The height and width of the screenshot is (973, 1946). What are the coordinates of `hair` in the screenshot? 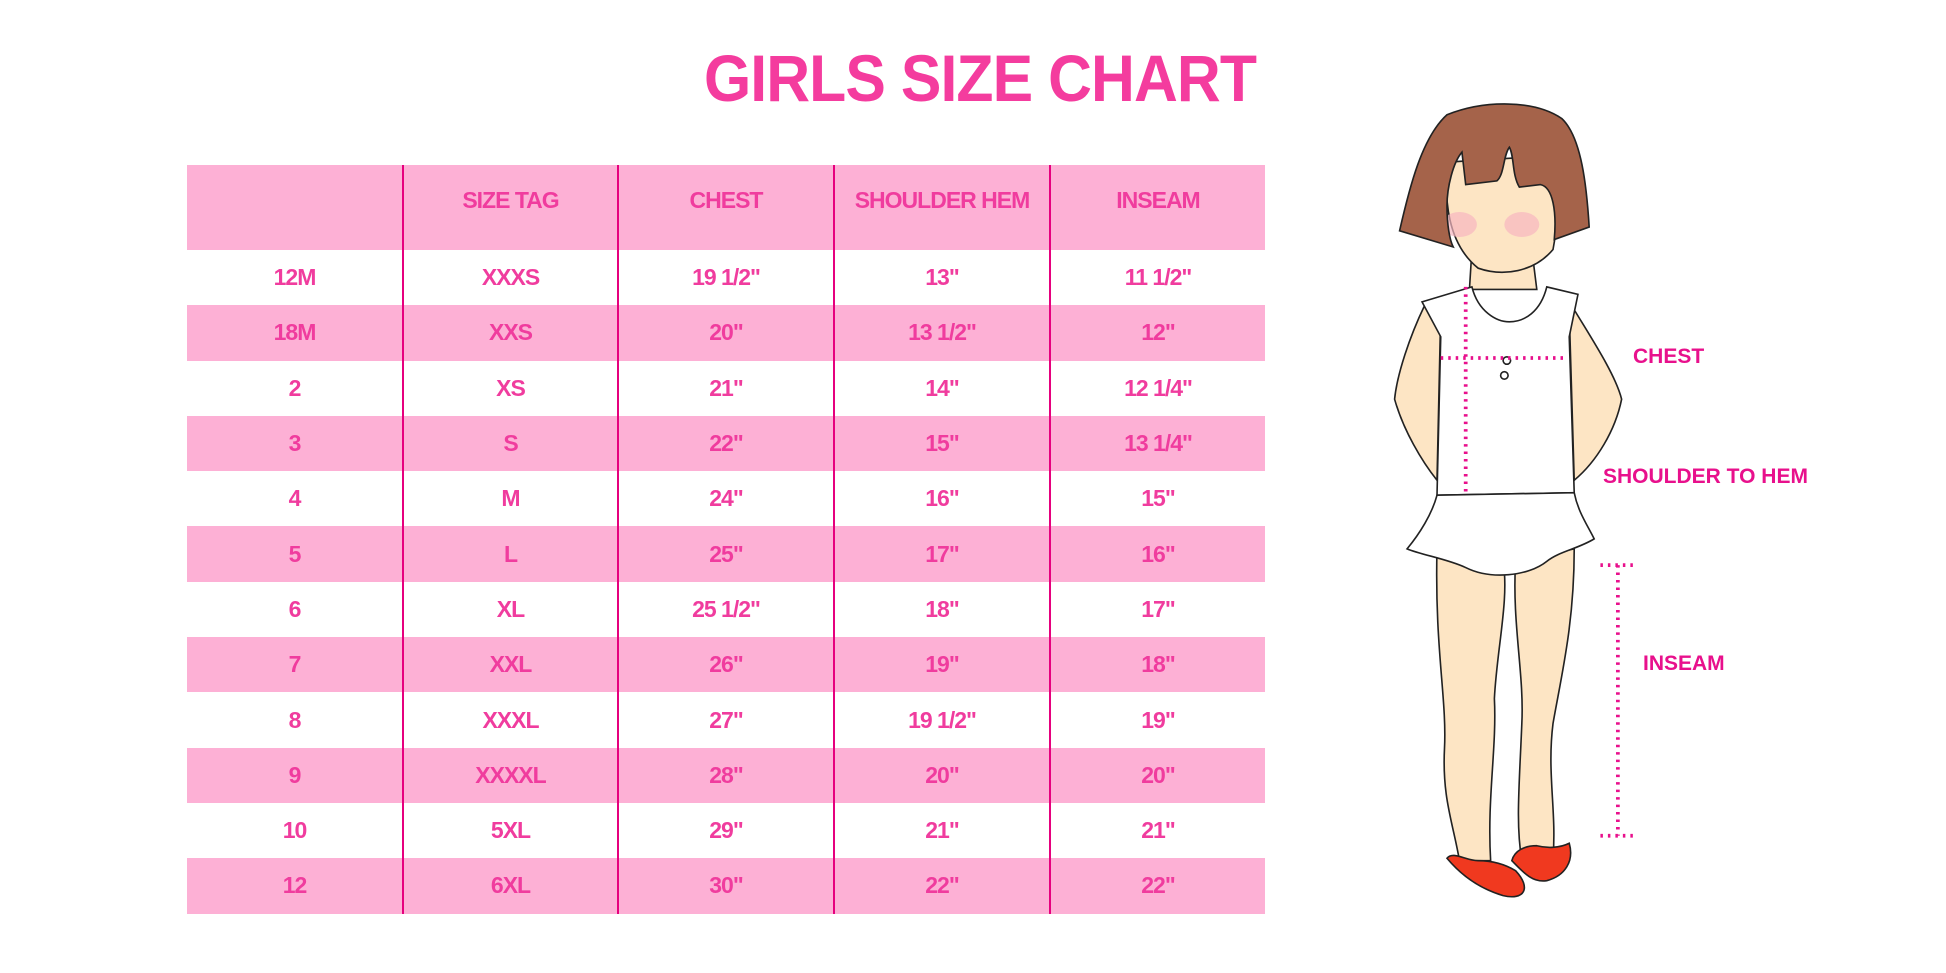 It's located at (1494, 176).